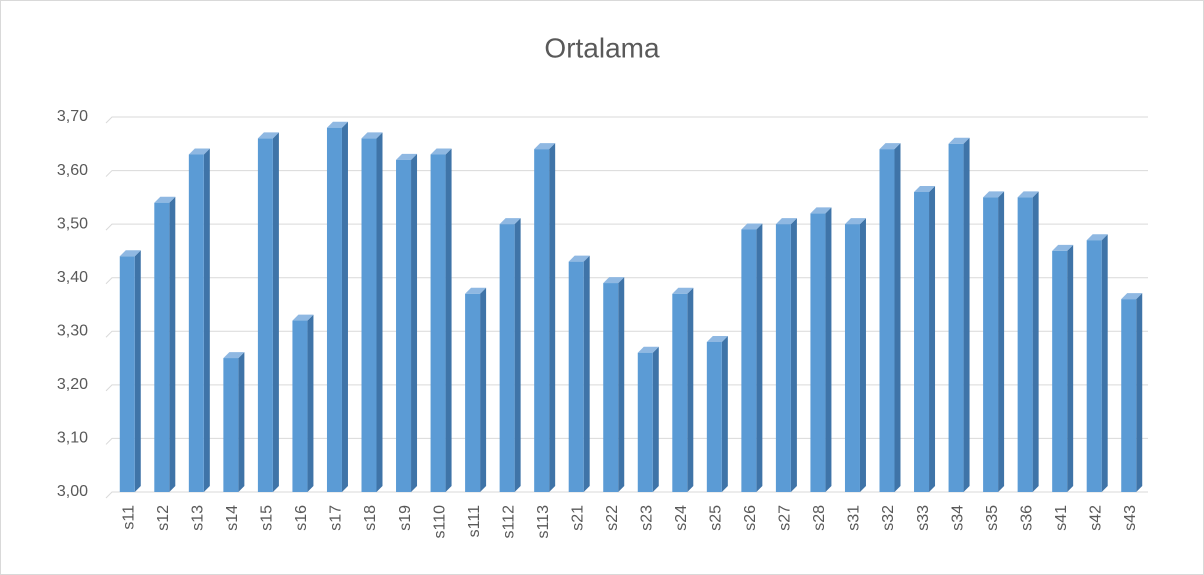 Image resolution: width=1204 pixels, height=575 pixels. What do you see at coordinates (543, 522) in the screenshot?
I see `x-tick-label: s113` at bounding box center [543, 522].